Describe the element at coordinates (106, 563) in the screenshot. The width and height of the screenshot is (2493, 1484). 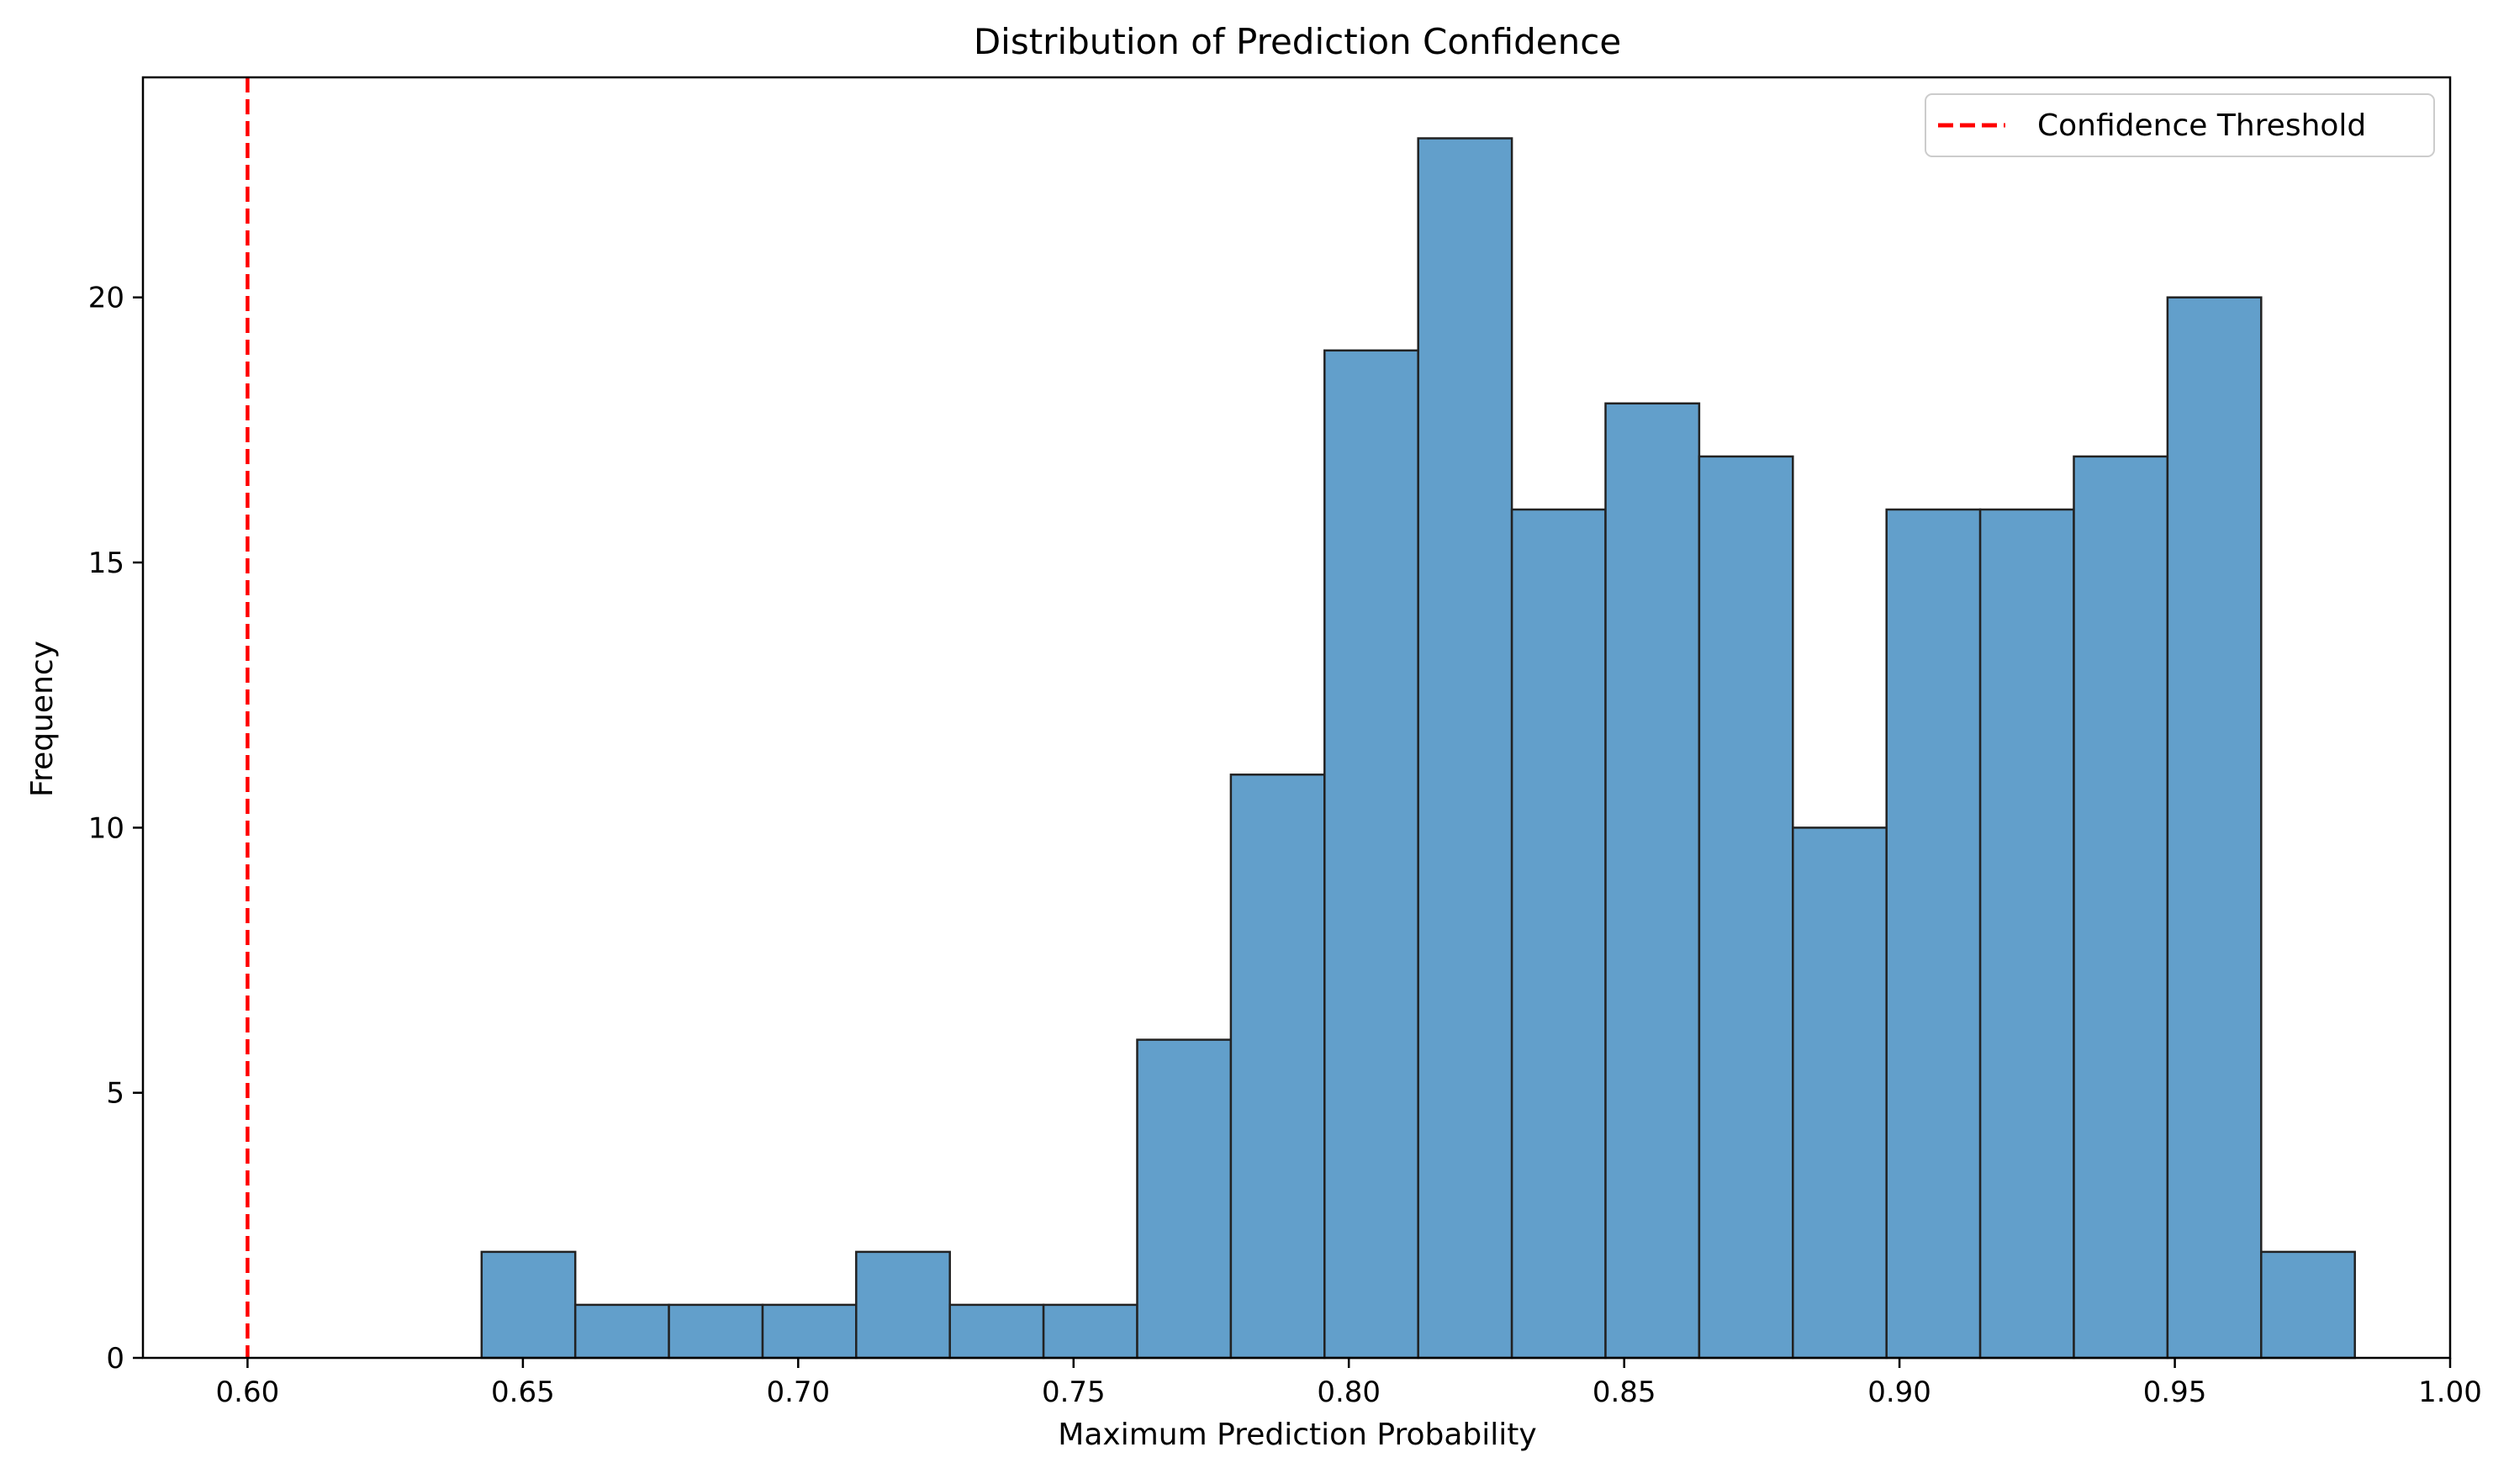
I see `y-tick-label: 15` at that location.